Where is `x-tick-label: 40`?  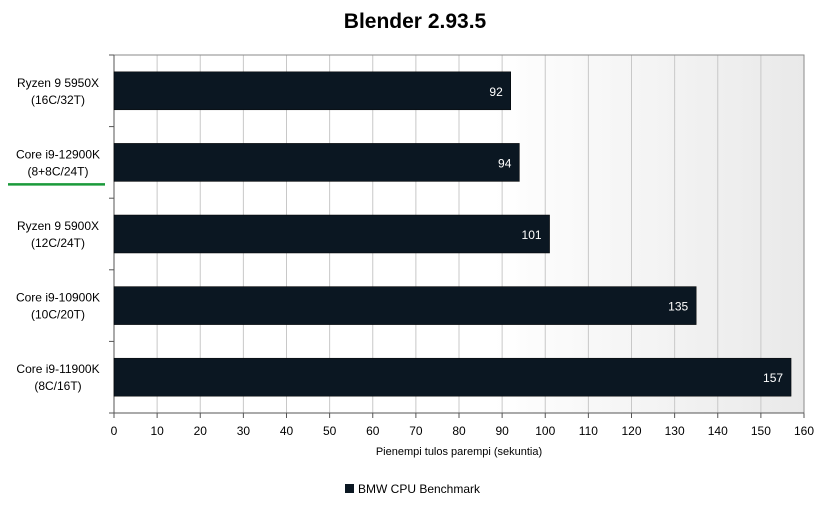 x-tick-label: 40 is located at coordinates (287, 431).